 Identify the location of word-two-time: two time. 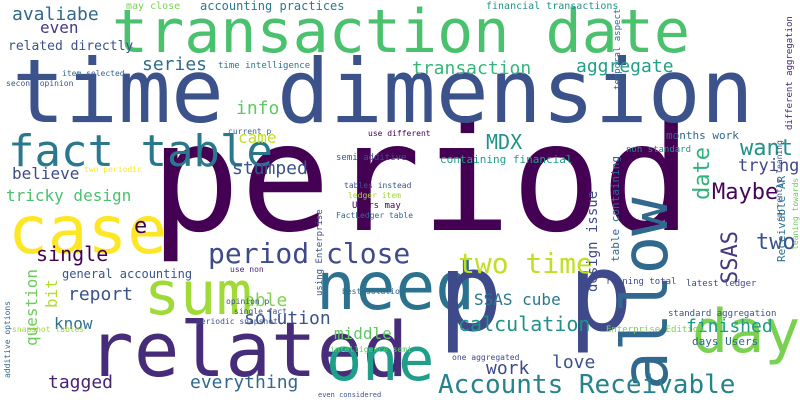
(525, 263).